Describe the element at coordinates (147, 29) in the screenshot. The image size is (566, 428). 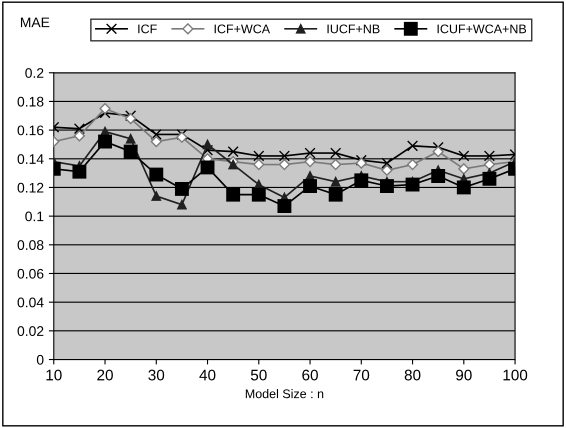
I see `legend-label: ICF` at that location.